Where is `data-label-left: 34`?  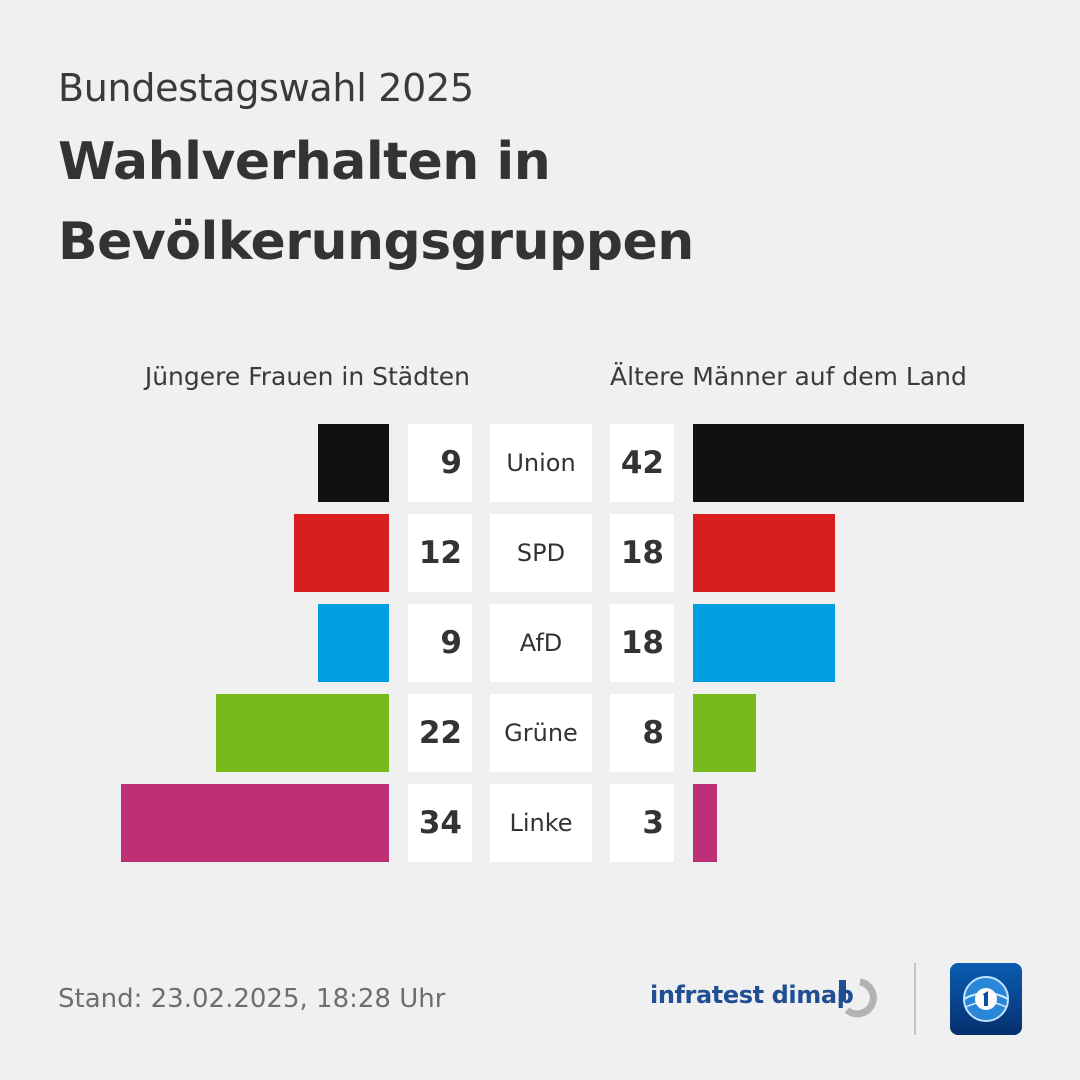
data-label-left: 34 is located at coordinates (440, 823).